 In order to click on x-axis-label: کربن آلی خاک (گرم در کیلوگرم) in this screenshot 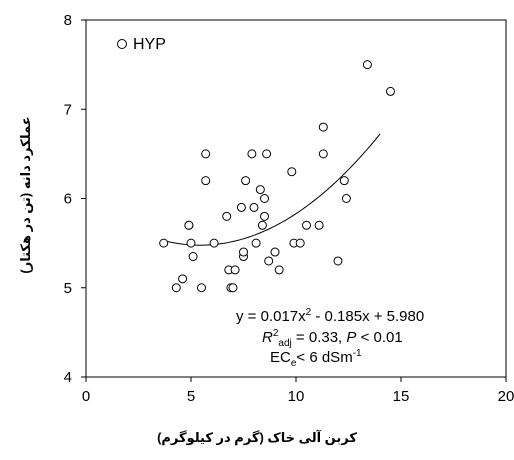, I will do `click(257, 437)`.